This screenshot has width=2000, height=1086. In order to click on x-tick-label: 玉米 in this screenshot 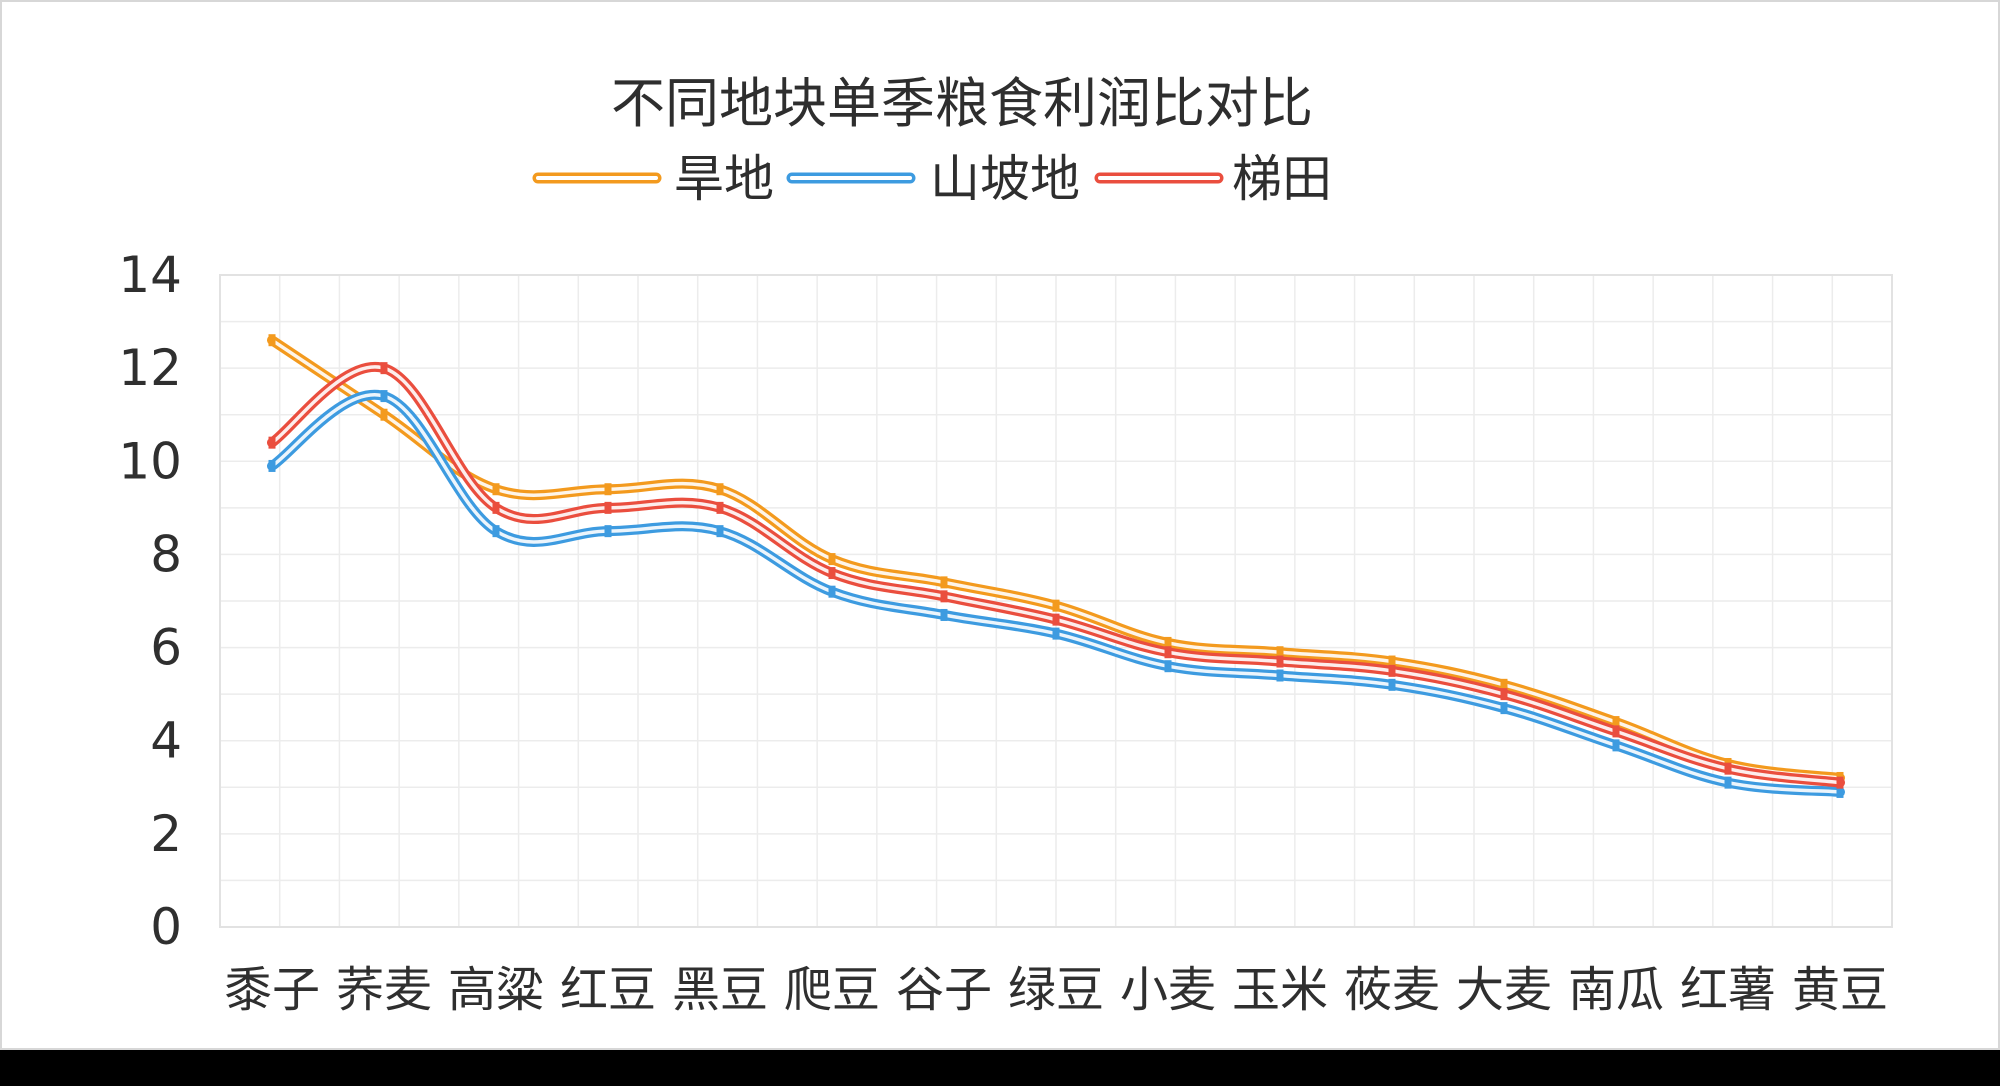, I will do `click(1280, 990)`.